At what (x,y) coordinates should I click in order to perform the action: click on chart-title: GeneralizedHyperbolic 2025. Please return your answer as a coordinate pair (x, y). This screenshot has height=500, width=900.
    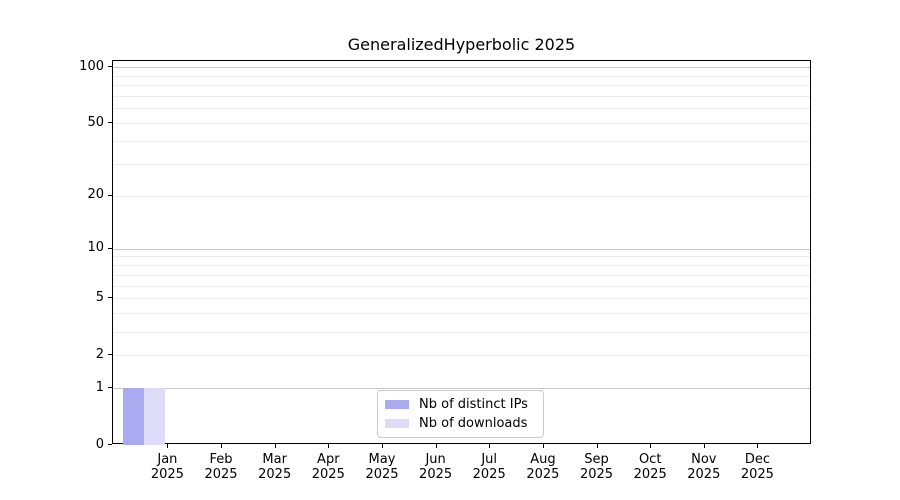
    Looking at the image, I should click on (461, 44).